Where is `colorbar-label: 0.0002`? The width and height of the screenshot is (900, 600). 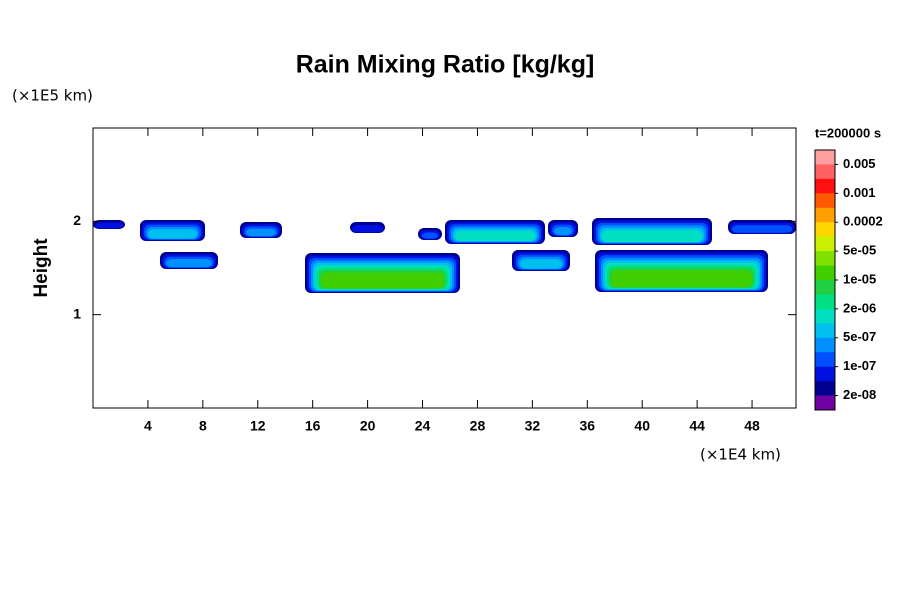 colorbar-label: 0.0002 is located at coordinates (863, 221).